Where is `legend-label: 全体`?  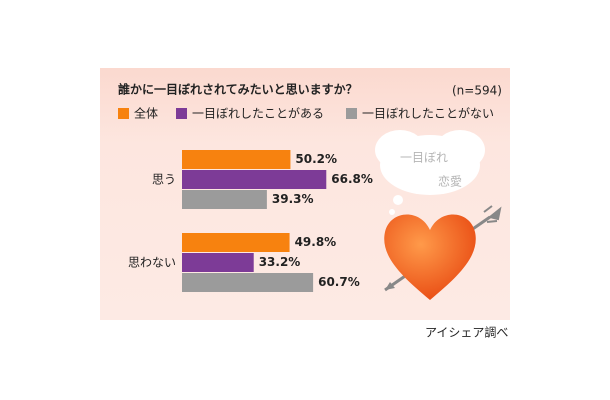 legend-label: 全体 is located at coordinates (146, 113).